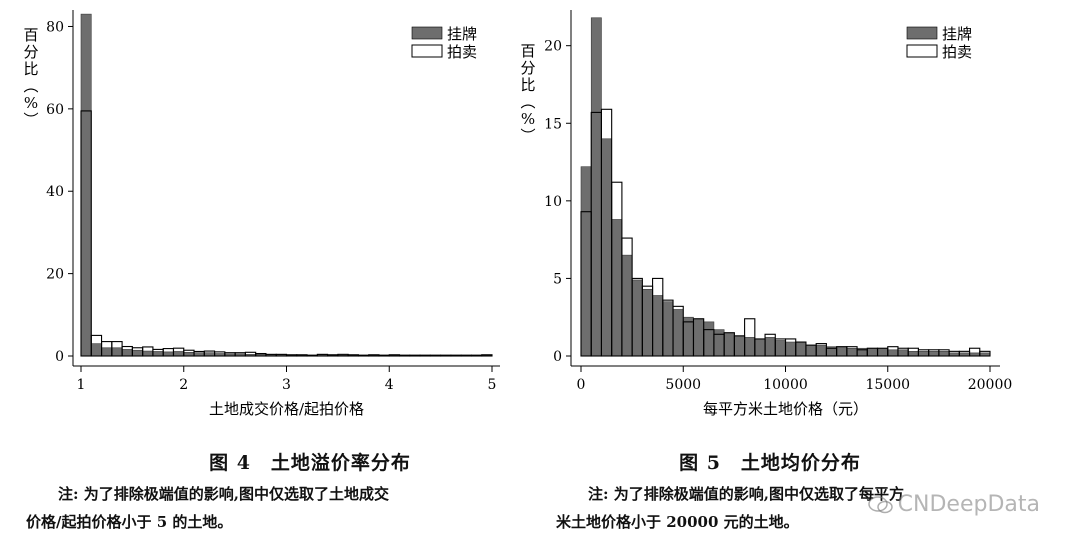  Describe the element at coordinates (770, 463) in the screenshot. I see `figure-5-caption: 图 5 土地均价分布` at that location.